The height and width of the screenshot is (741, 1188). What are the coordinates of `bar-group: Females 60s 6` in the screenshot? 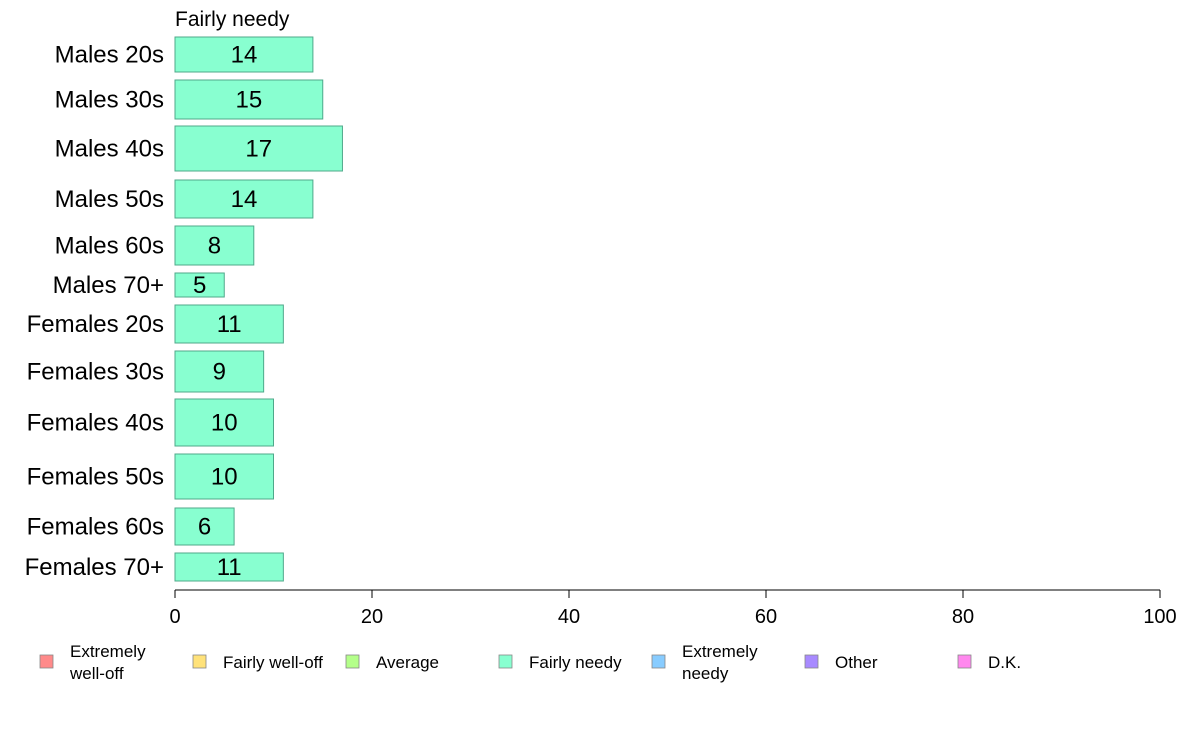 It's located at (131, 526).